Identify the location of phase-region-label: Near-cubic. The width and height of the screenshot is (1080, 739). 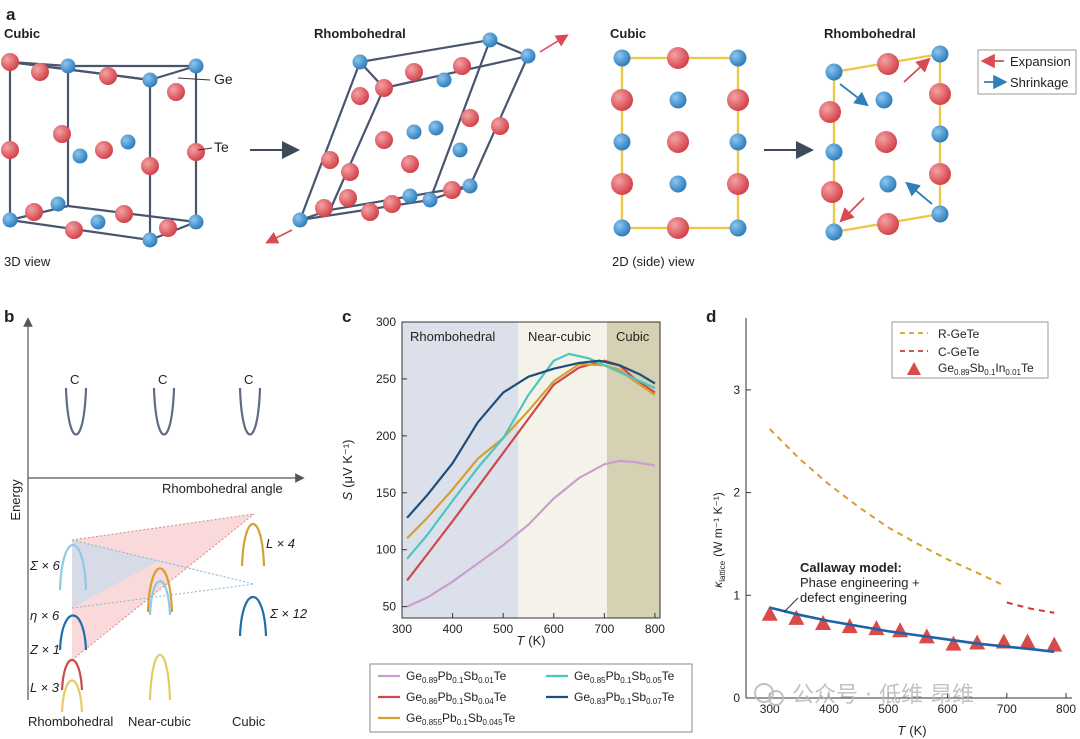
(559, 336).